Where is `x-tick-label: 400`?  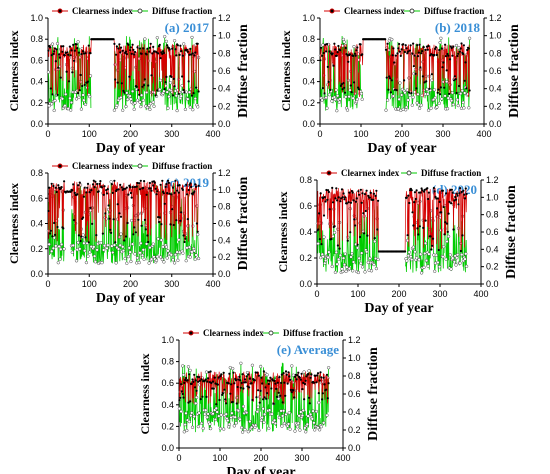
x-tick-label: 400 is located at coordinates (483, 134).